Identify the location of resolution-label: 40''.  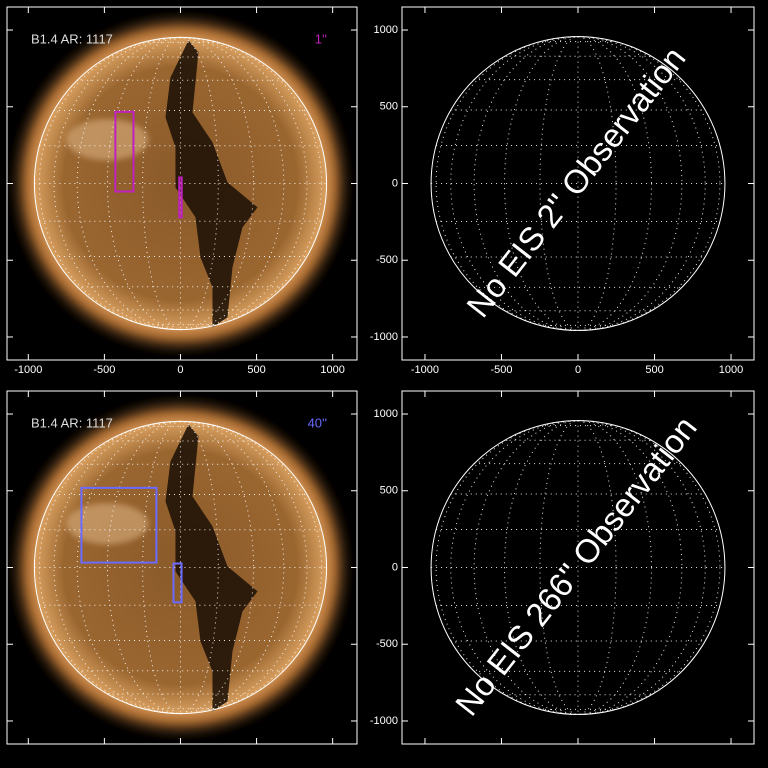
(317, 422).